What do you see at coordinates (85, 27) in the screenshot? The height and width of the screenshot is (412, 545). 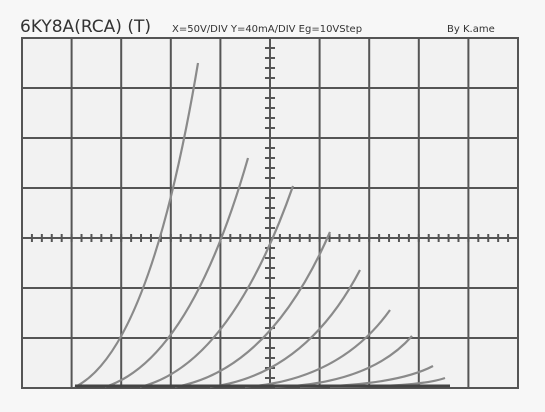 I see `title: 6KY8A(RCA) (T)` at bounding box center [85, 27].